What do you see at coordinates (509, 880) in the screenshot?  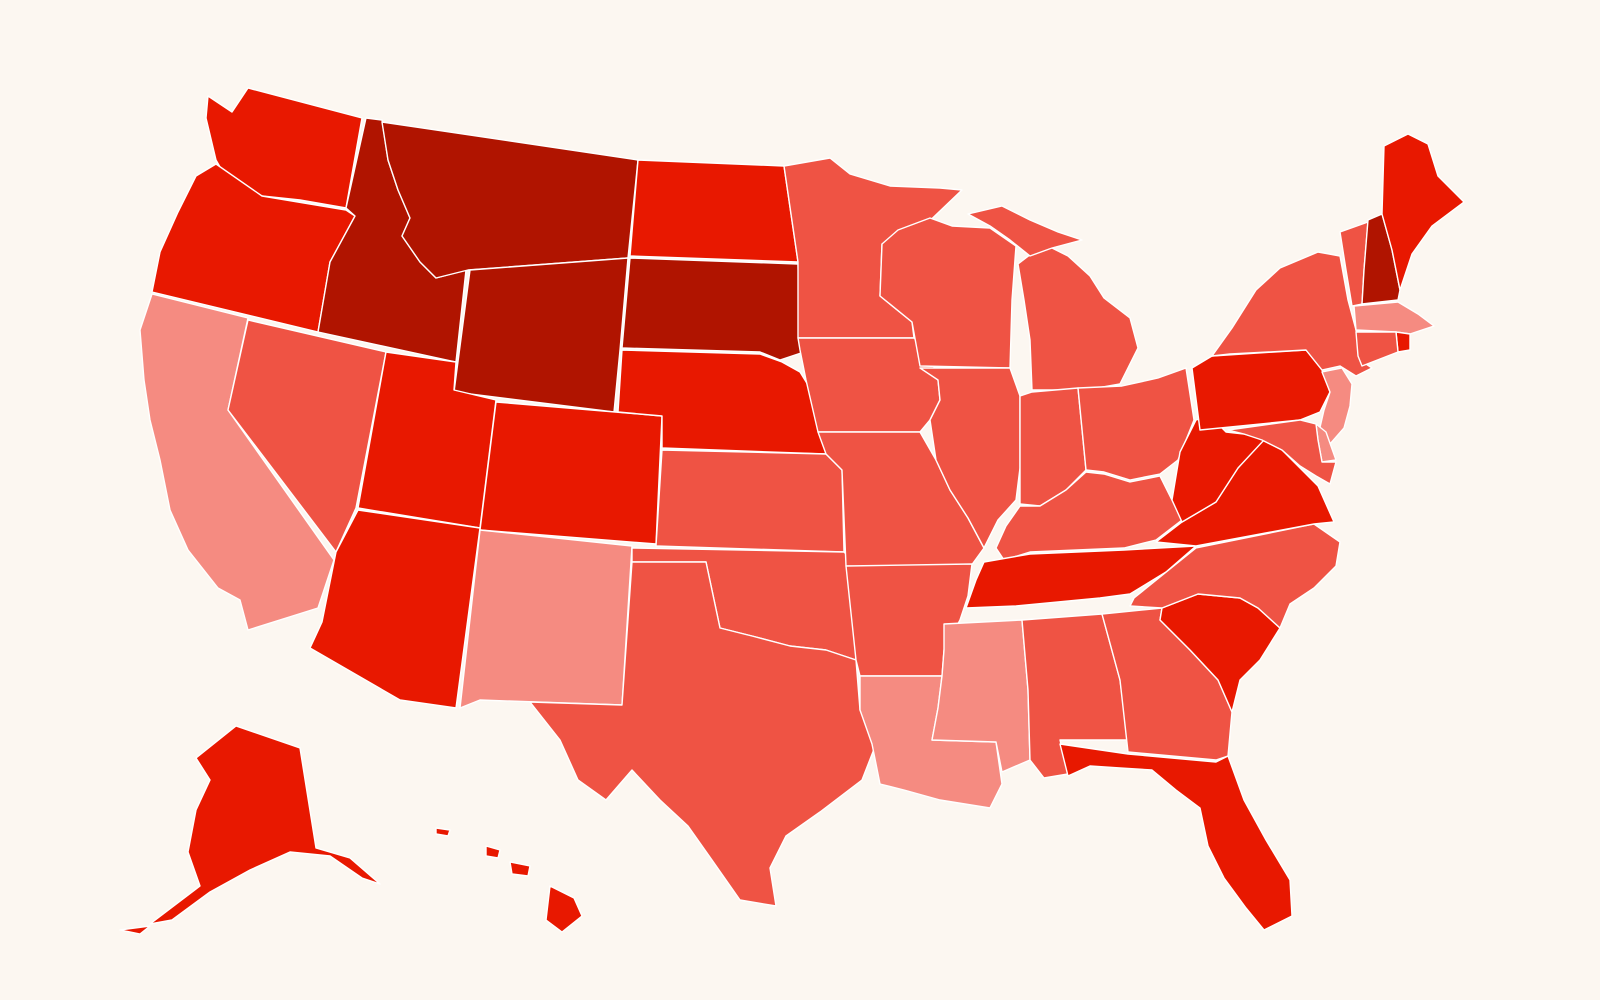 I see `state-hi` at bounding box center [509, 880].